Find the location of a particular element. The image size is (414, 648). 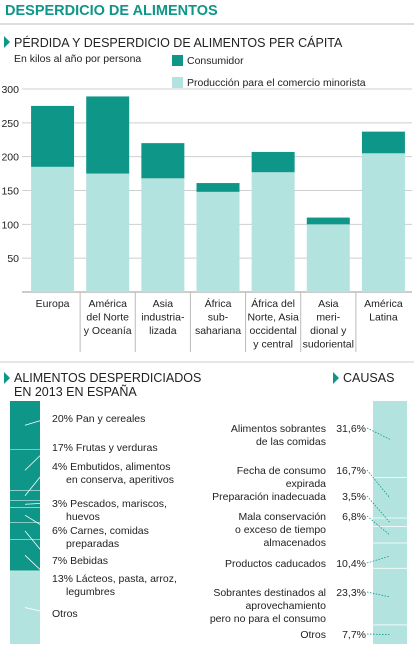

chart2-title-line2: EN 2013 EN ESPAÑA is located at coordinates (75, 392).